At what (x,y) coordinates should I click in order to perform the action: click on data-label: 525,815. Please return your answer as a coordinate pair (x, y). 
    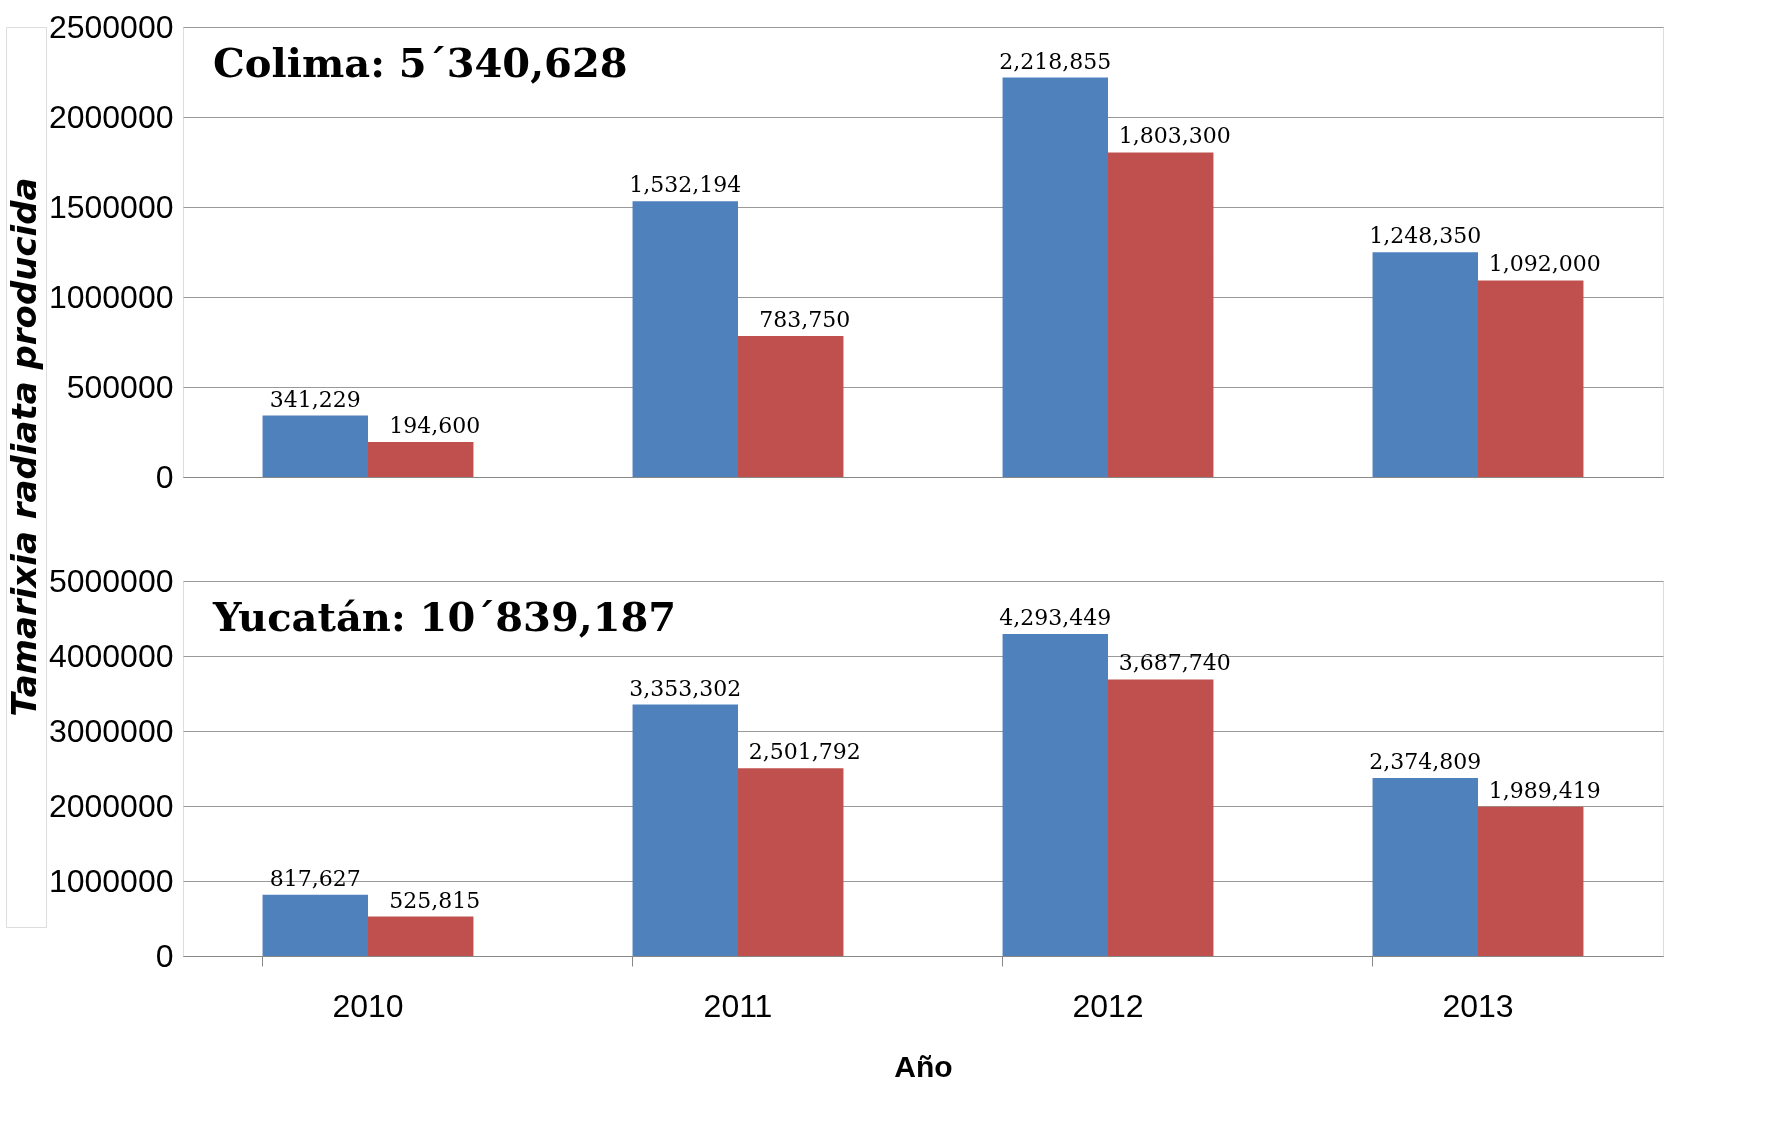
    Looking at the image, I should click on (435, 900).